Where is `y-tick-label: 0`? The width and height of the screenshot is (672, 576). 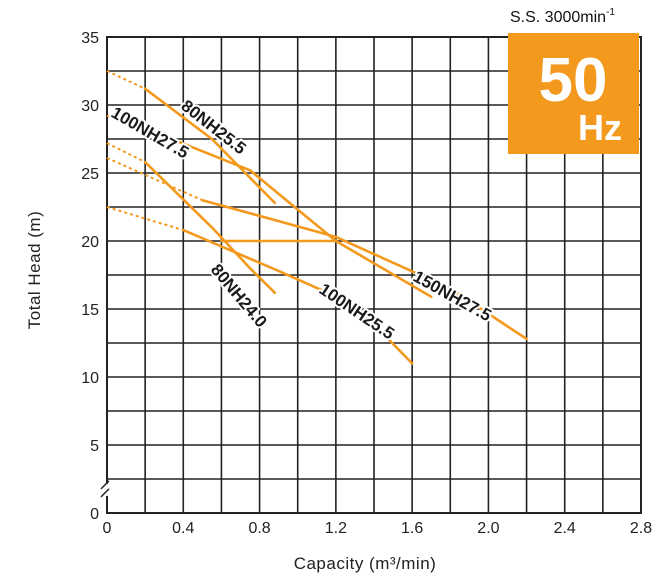 y-tick-label: 0 is located at coordinates (94, 514).